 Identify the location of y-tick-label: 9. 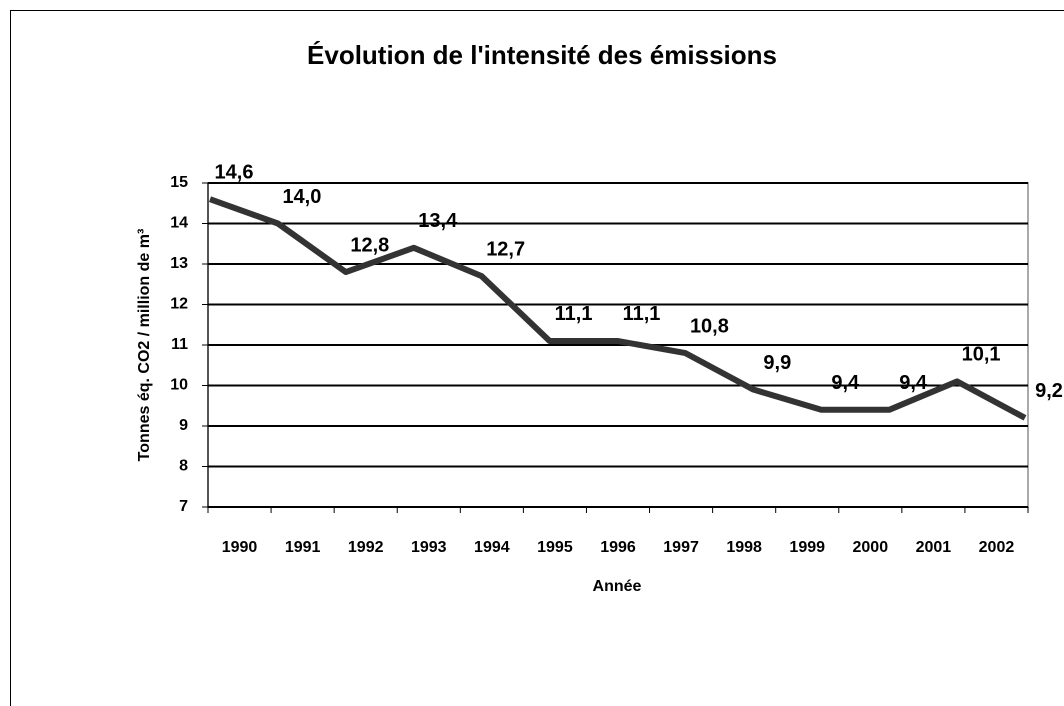
(183, 425).